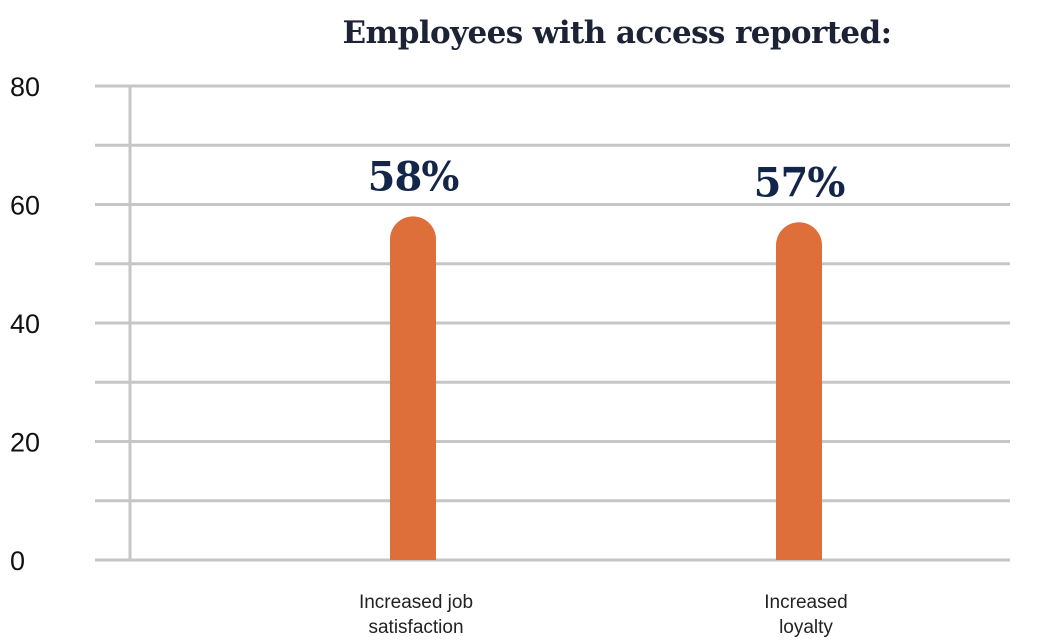 The height and width of the screenshot is (642, 1042). I want to click on x-tick-label: satisfaction, so click(415, 627).